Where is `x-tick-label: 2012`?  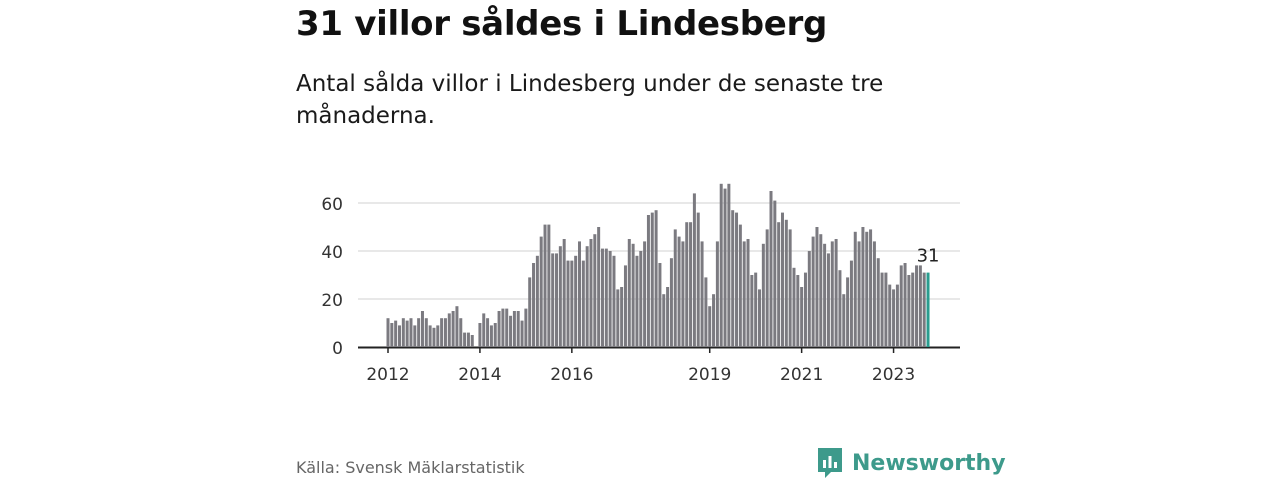 x-tick-label: 2012 is located at coordinates (387, 375).